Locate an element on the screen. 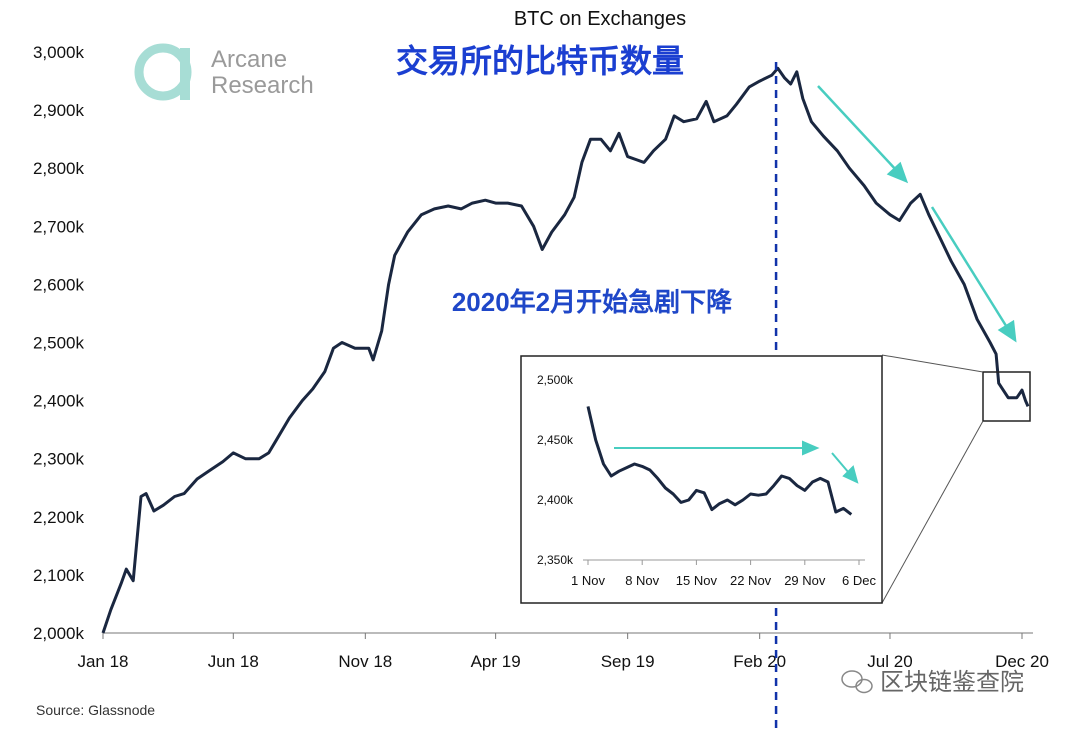 The height and width of the screenshot is (733, 1080). trend-arrows is located at coordinates (917, 214).